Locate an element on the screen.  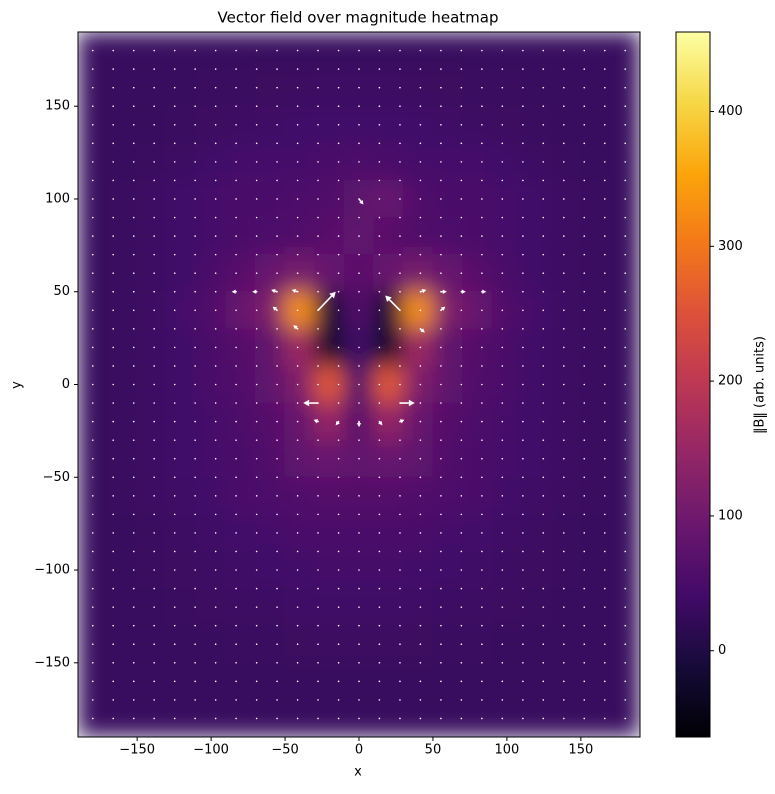
x-axis-label: x is located at coordinates (358, 772).